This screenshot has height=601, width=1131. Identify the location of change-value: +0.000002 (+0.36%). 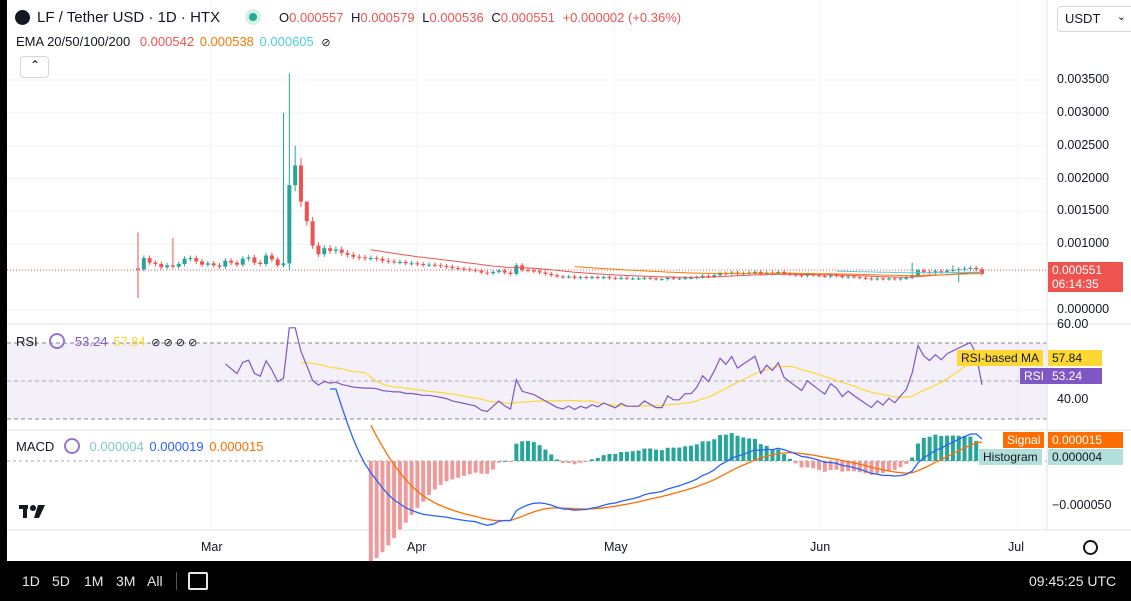
(622, 17).